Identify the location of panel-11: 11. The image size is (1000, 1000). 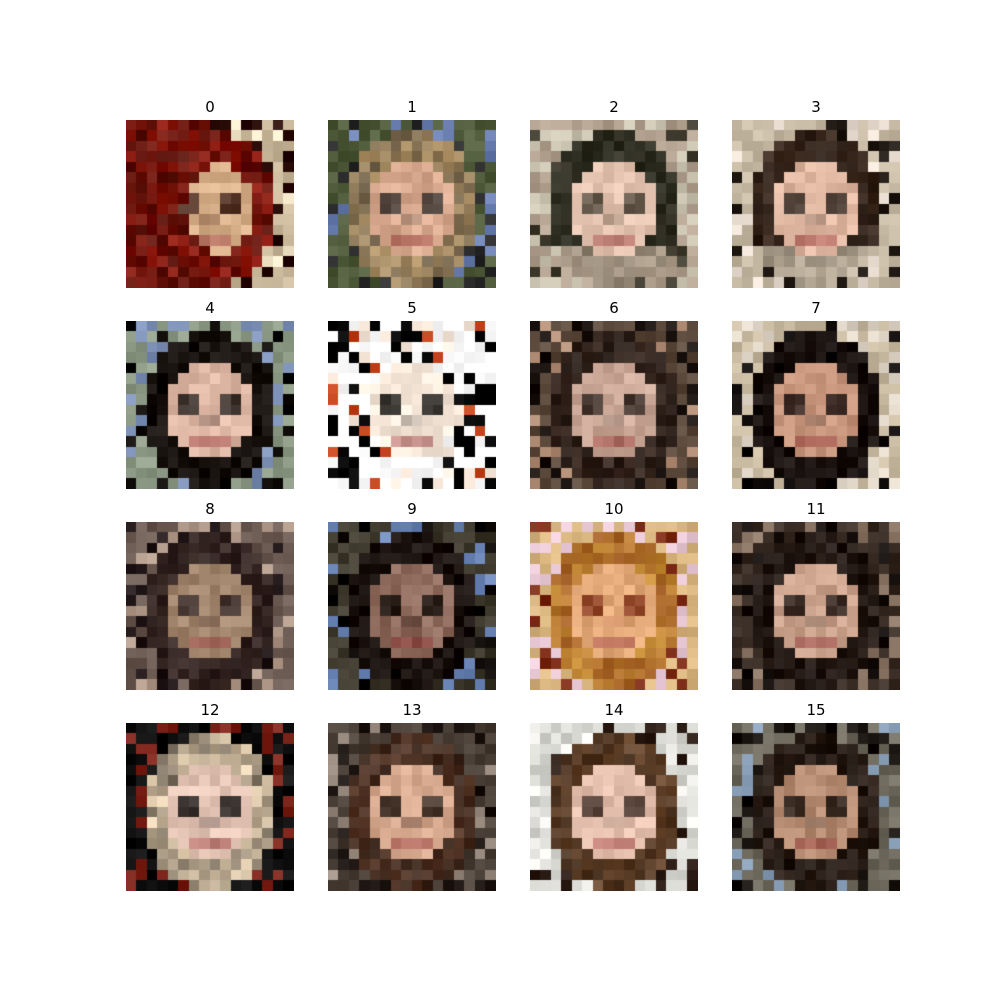
(816, 595).